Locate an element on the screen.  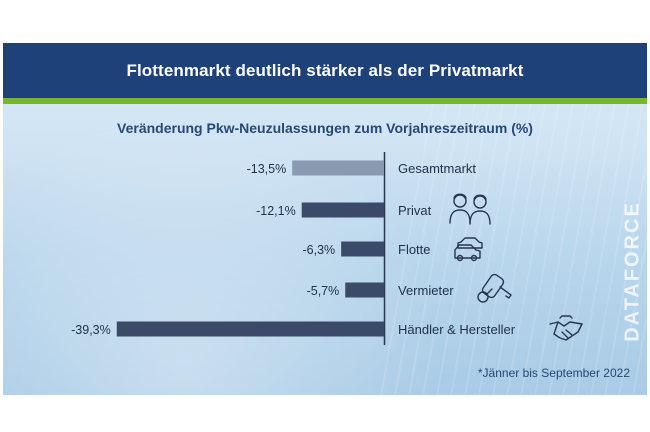
category-label: Flotte is located at coordinates (414, 249).